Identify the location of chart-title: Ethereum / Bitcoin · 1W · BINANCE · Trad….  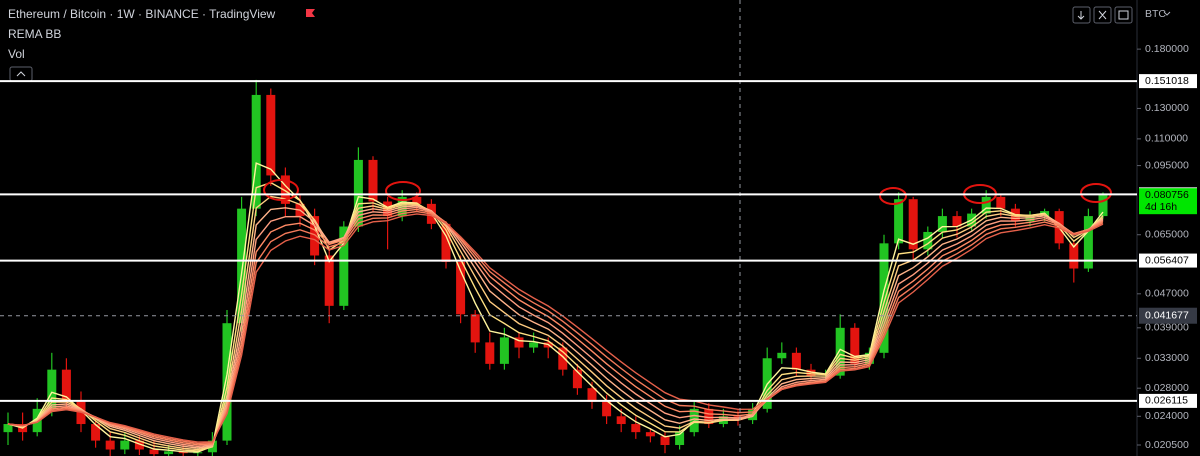
(142, 14).